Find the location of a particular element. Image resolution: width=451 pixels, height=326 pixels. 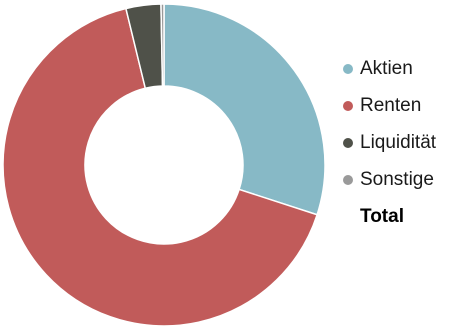

legend-label-renten: Renten is located at coordinates (391, 105).